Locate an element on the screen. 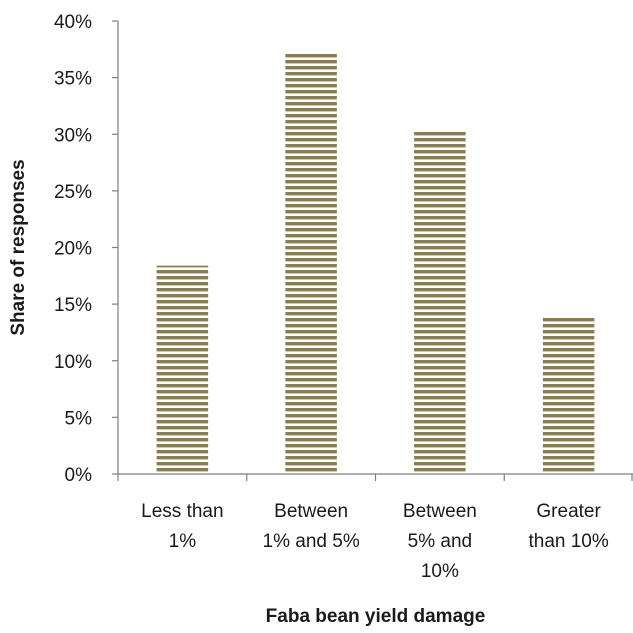 The width and height of the screenshot is (633, 633). y-tick-label: 35% is located at coordinates (73, 79).